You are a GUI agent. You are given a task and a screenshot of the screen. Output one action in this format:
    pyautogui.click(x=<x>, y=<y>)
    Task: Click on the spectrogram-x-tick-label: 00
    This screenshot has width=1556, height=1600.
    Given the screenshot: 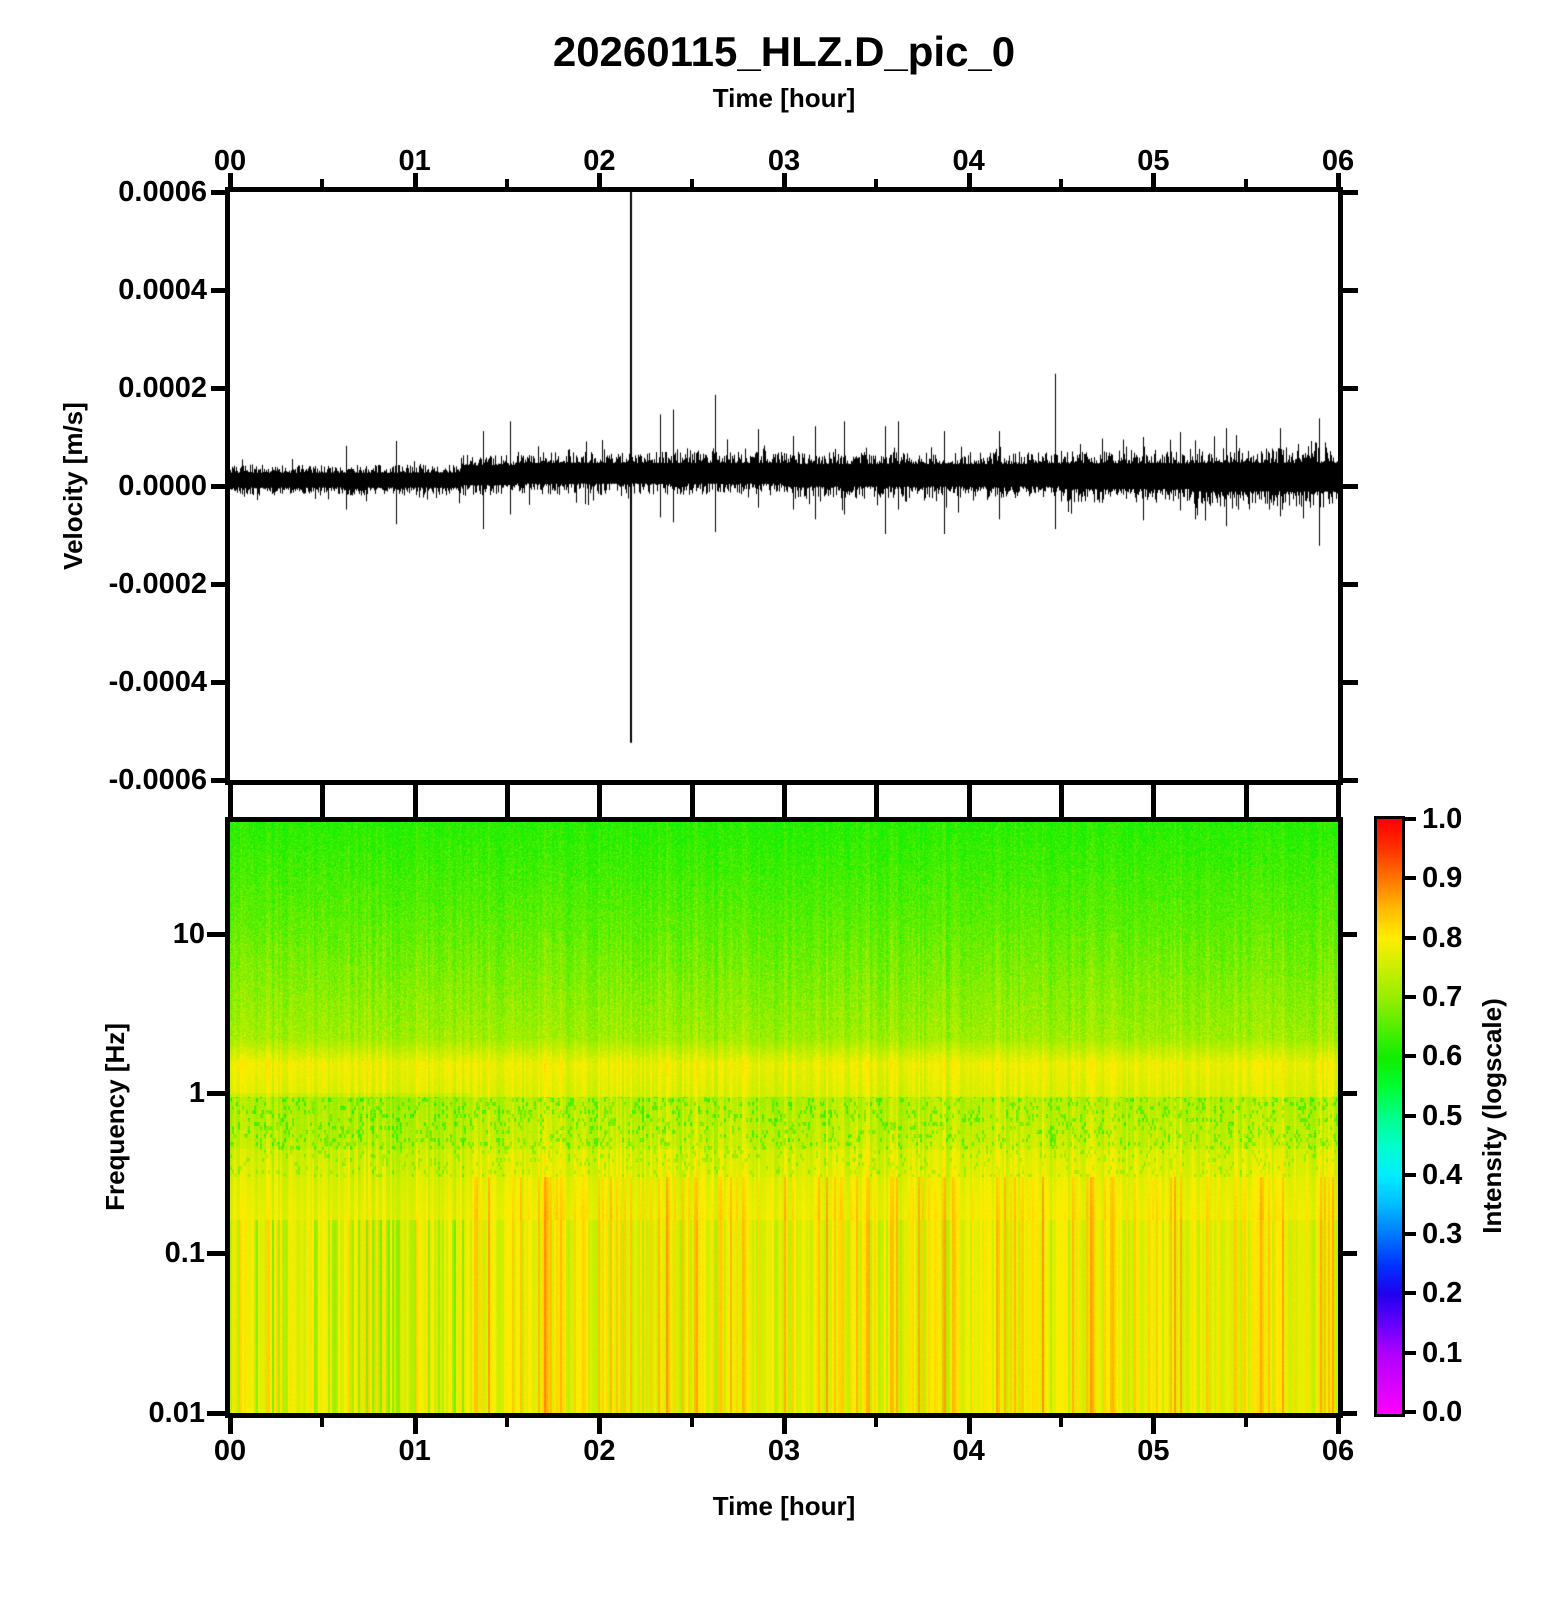 What is the action you would take?
    pyautogui.click(x=230, y=1451)
    